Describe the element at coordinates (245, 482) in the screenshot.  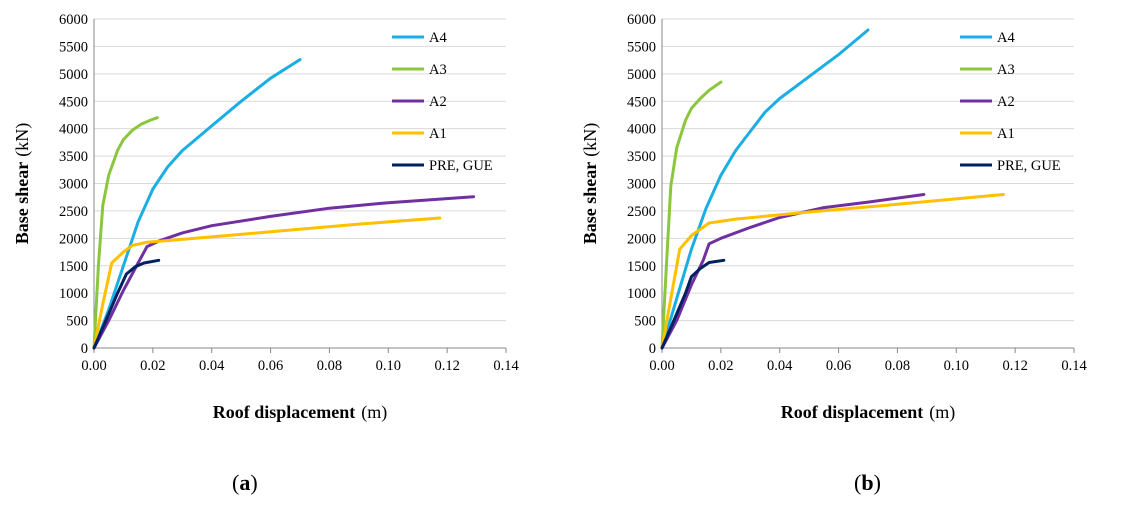
I see `panel-label-a: (a)` at that location.